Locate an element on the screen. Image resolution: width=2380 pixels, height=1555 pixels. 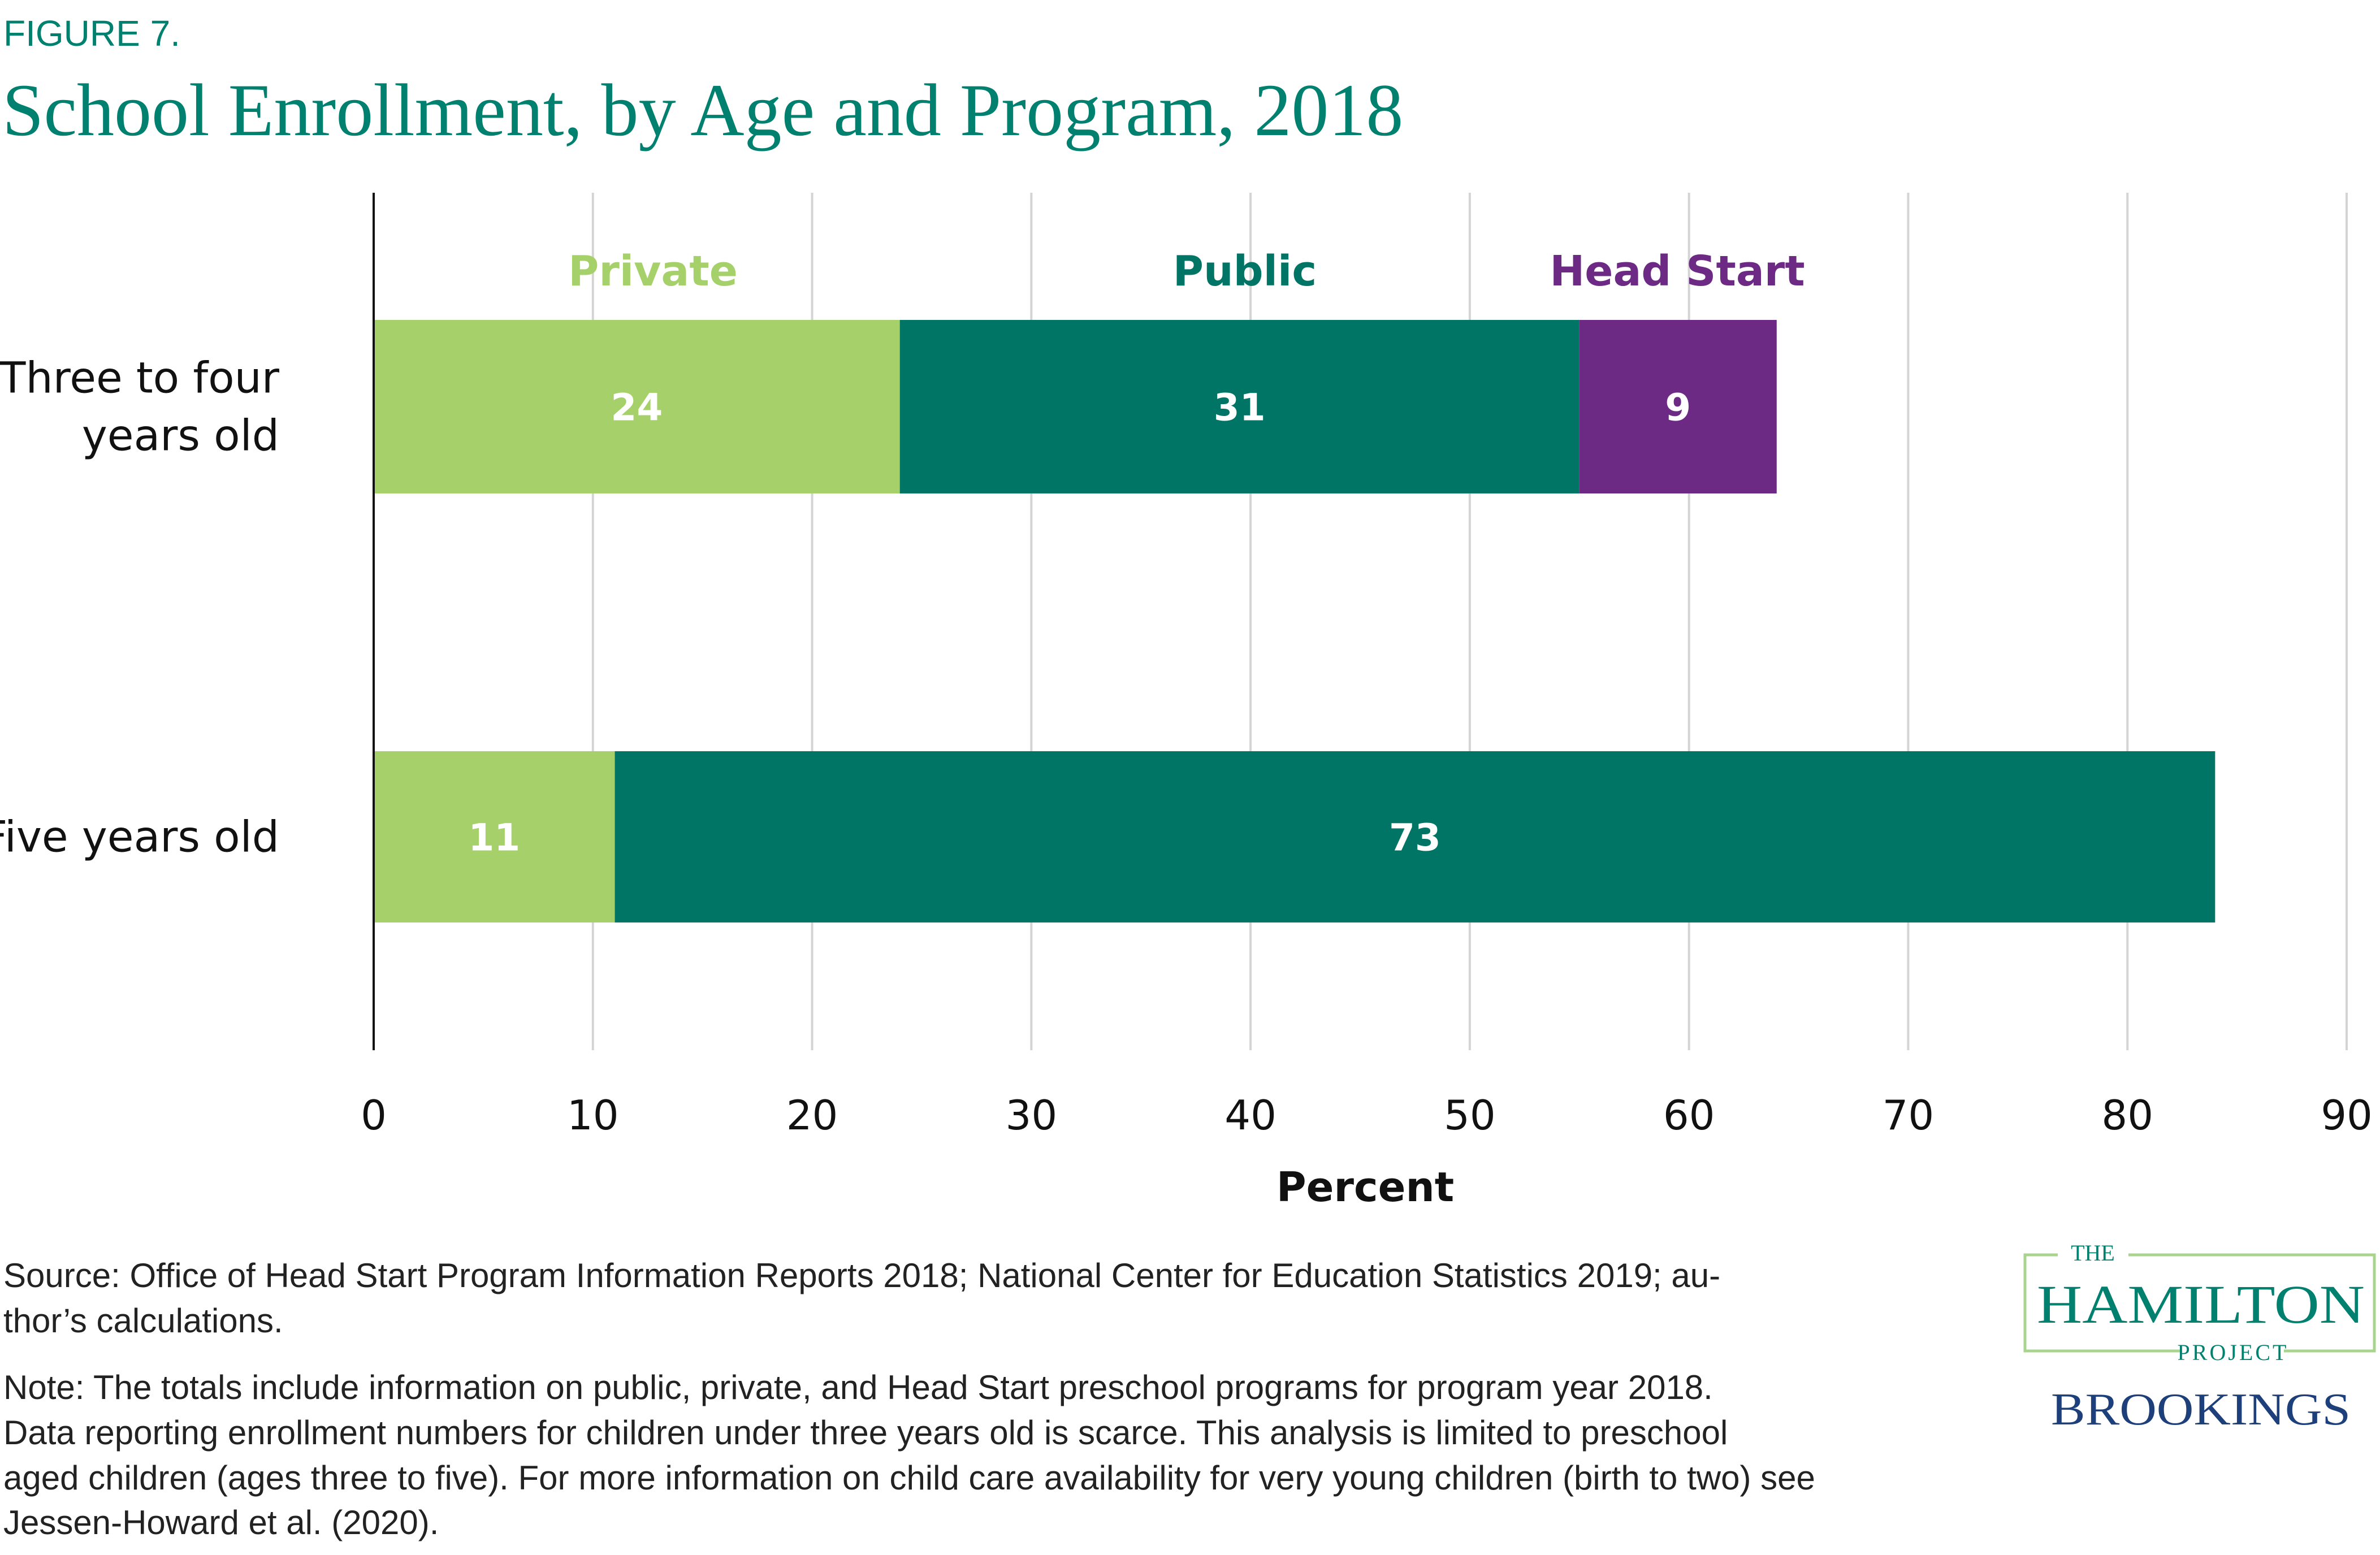
x-tick-label: 0 is located at coordinates (374, 1115).